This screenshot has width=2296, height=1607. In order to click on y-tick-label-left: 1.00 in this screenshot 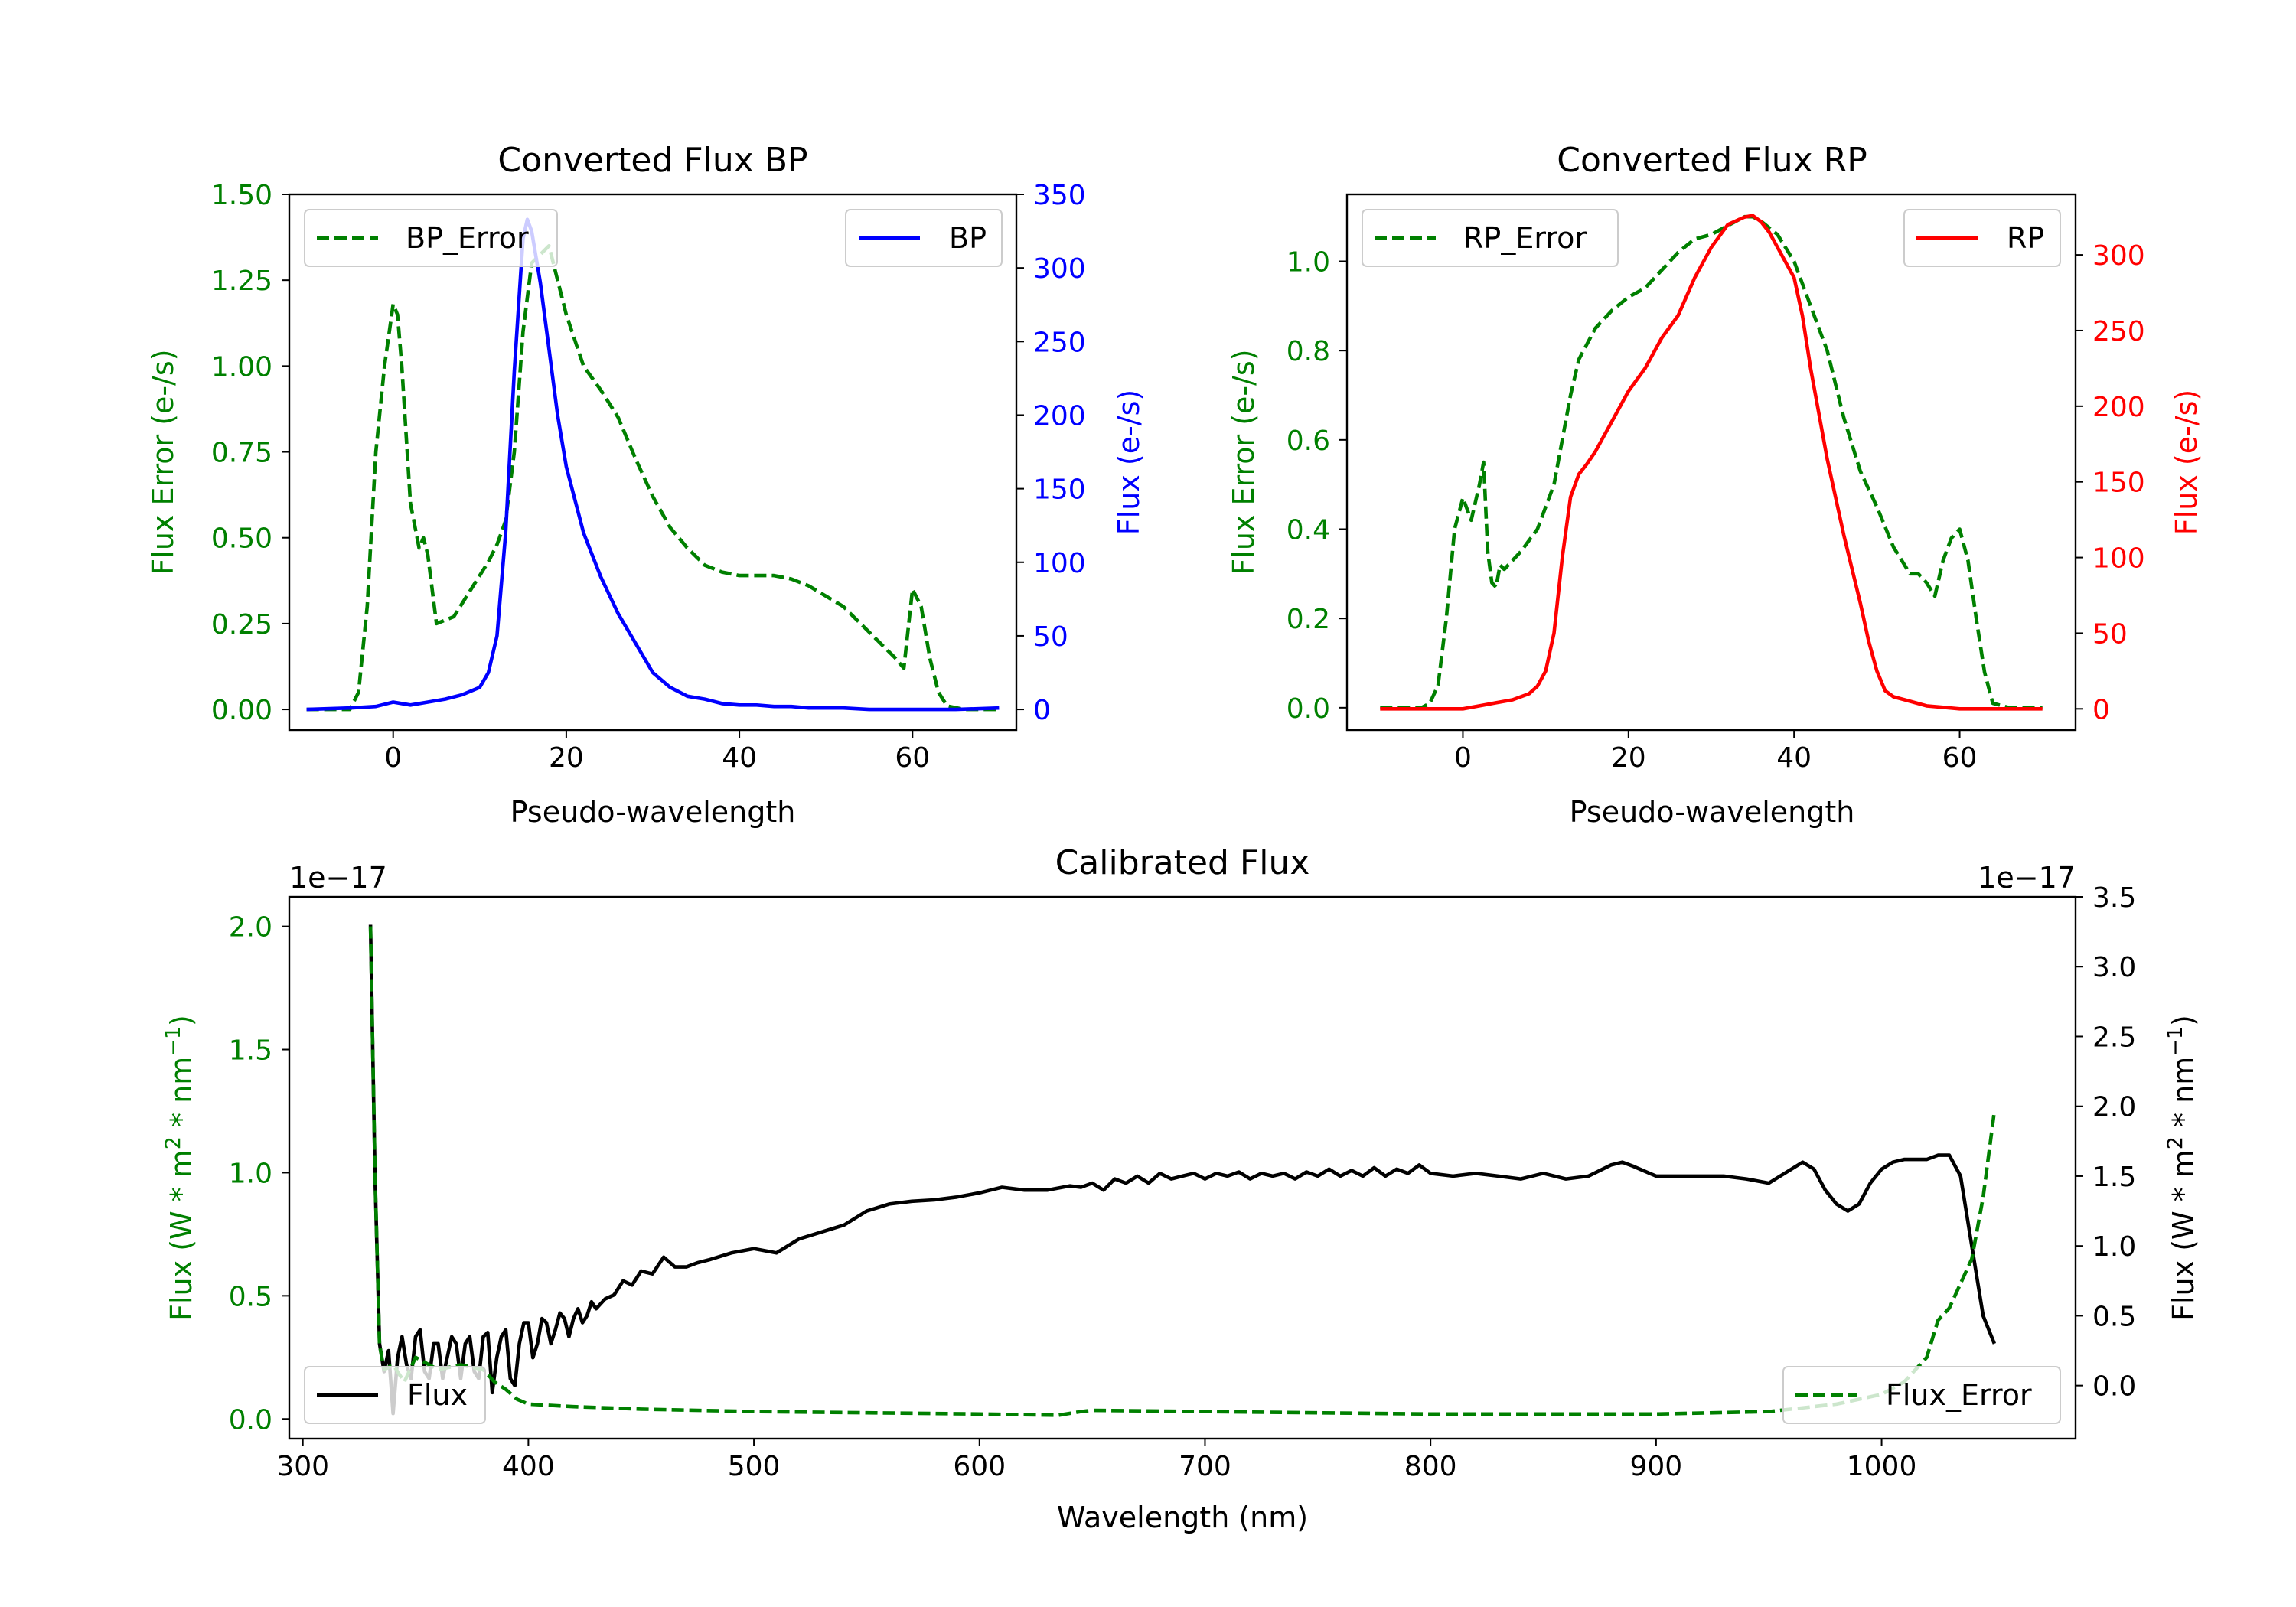, I will do `click(241, 367)`.